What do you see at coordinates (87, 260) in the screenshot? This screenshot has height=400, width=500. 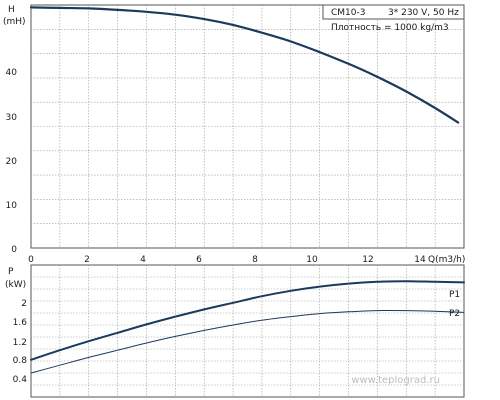 I see `q-tick-label: 2` at bounding box center [87, 260].